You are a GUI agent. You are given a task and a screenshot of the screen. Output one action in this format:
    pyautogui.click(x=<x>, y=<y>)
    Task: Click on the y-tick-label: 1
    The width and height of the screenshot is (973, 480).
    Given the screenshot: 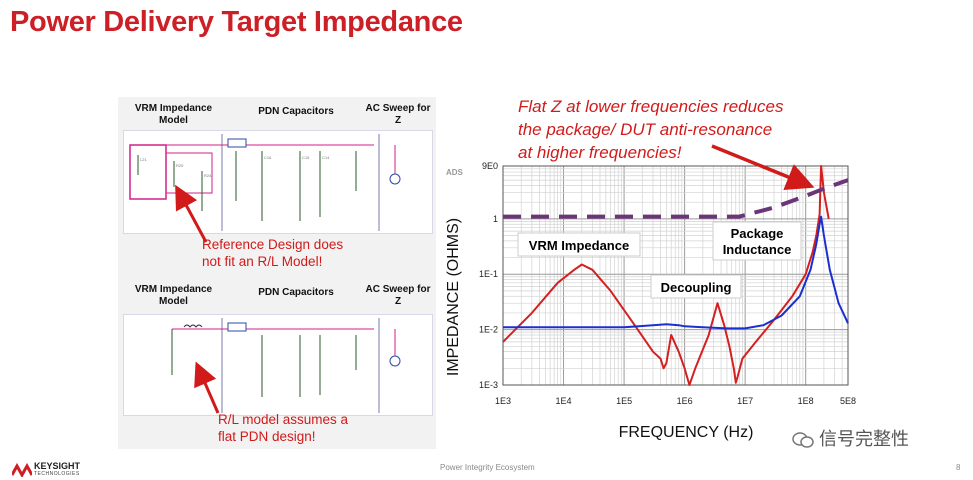 What is the action you would take?
    pyautogui.click(x=495, y=219)
    